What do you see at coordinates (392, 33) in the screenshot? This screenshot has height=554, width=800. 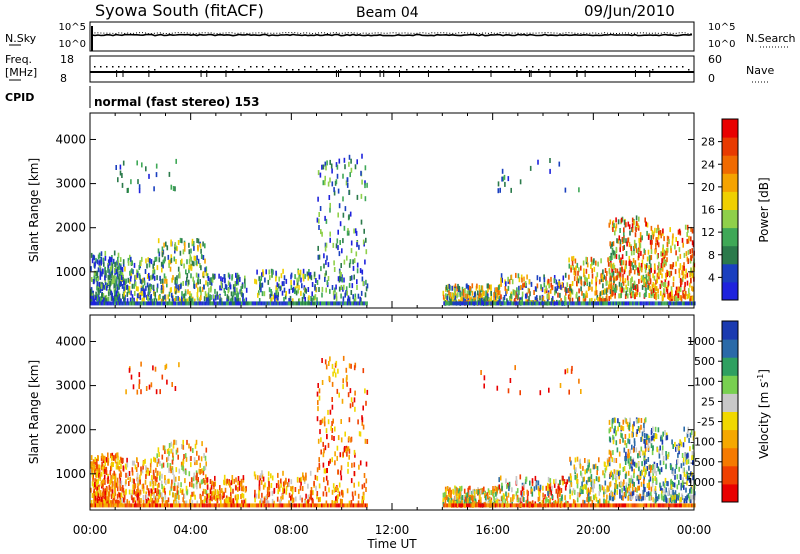 I see `nsearch-line` at bounding box center [392, 33].